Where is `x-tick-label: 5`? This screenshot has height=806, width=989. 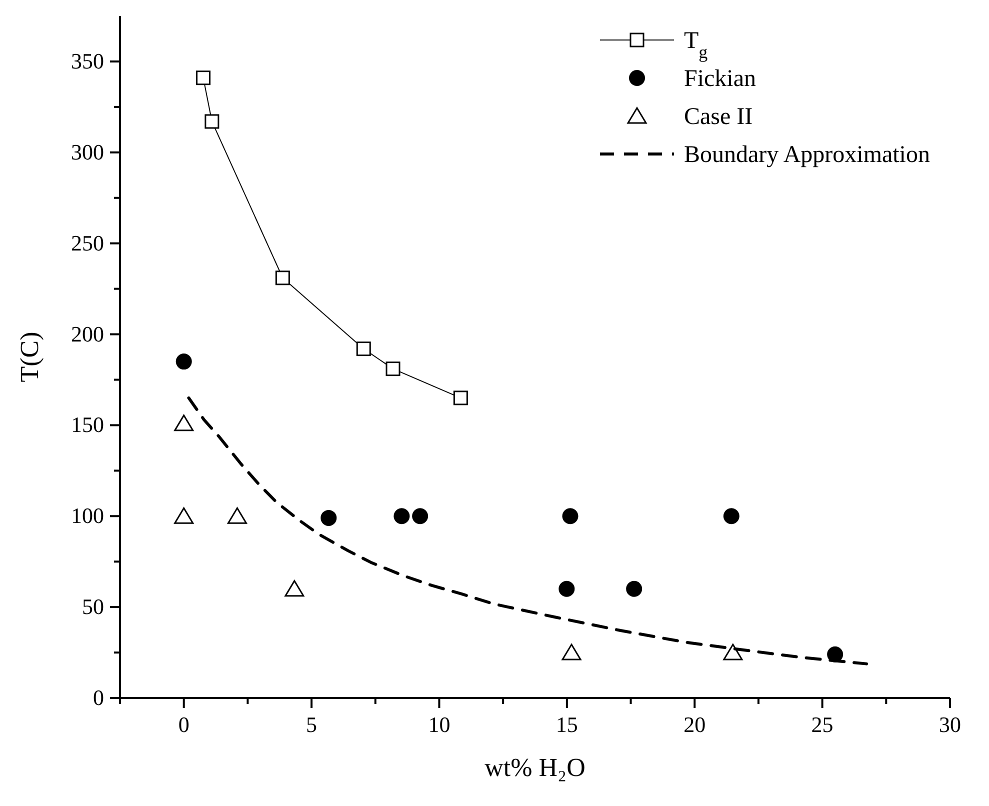
x-tick-label: 5 is located at coordinates (312, 724).